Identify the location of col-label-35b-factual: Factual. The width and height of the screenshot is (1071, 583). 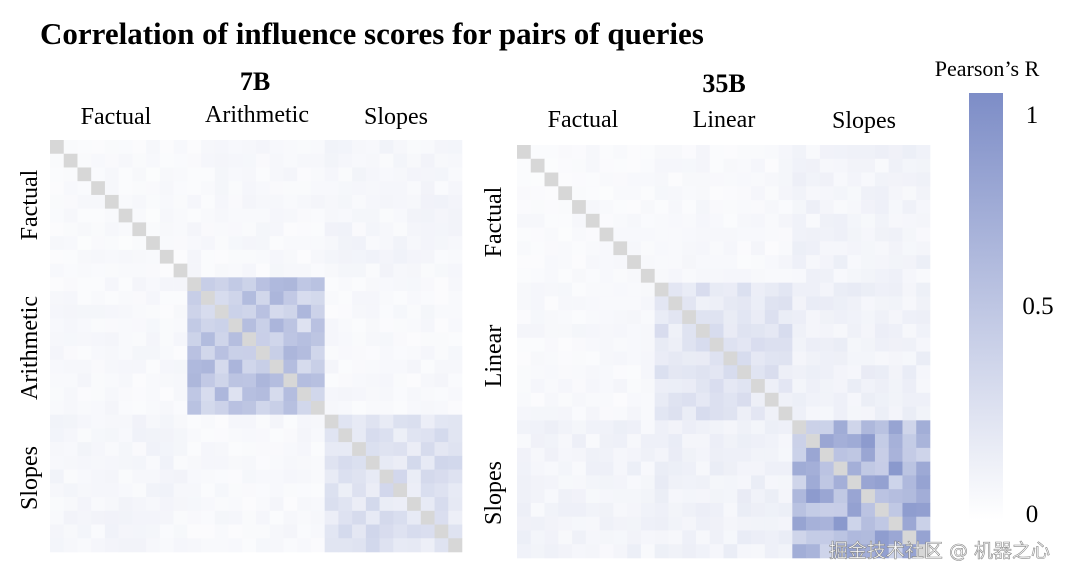
(583, 120).